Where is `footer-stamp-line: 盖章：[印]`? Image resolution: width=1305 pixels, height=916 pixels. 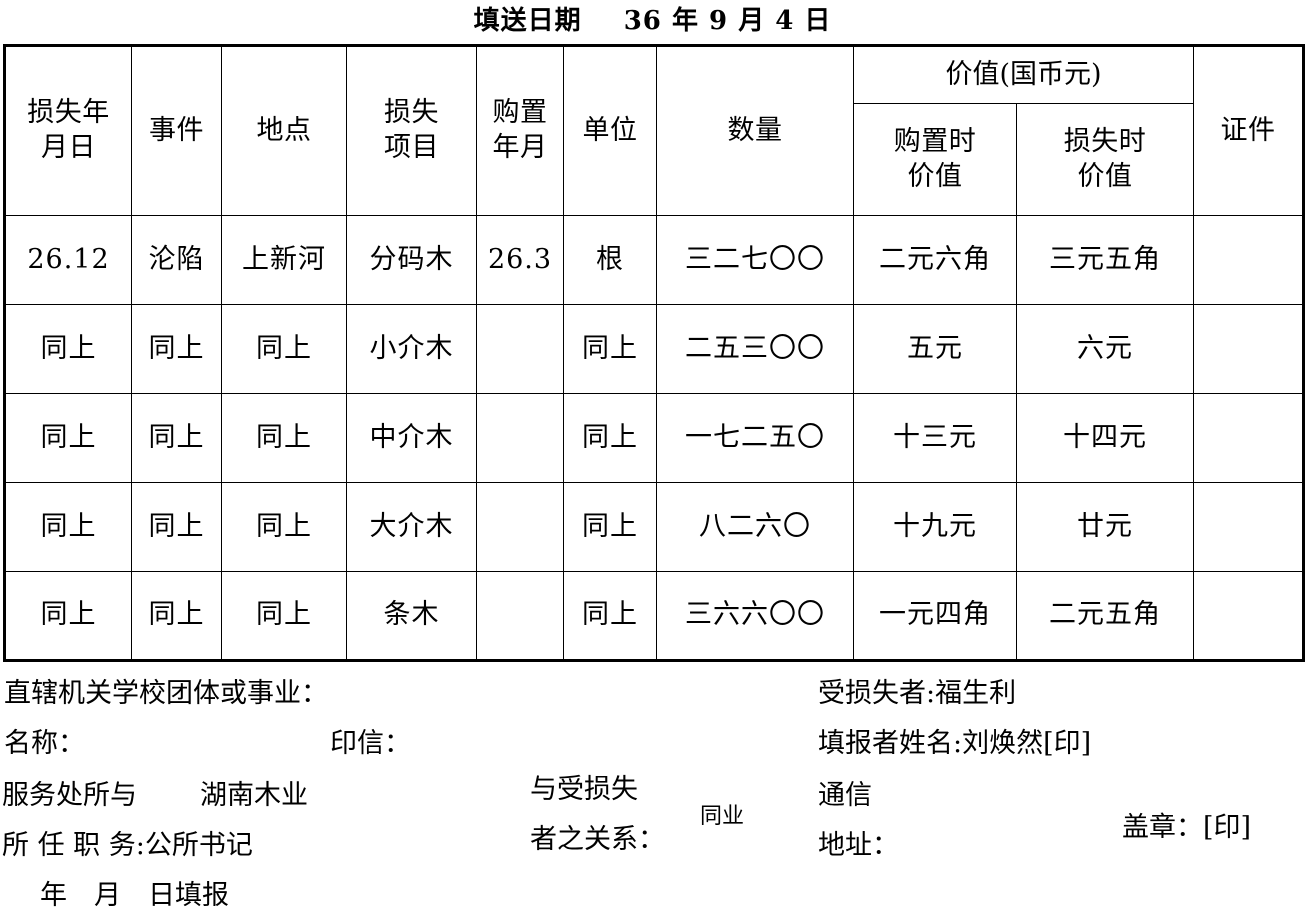
footer-stamp-line: 盖章：[印] is located at coordinates (1186, 827).